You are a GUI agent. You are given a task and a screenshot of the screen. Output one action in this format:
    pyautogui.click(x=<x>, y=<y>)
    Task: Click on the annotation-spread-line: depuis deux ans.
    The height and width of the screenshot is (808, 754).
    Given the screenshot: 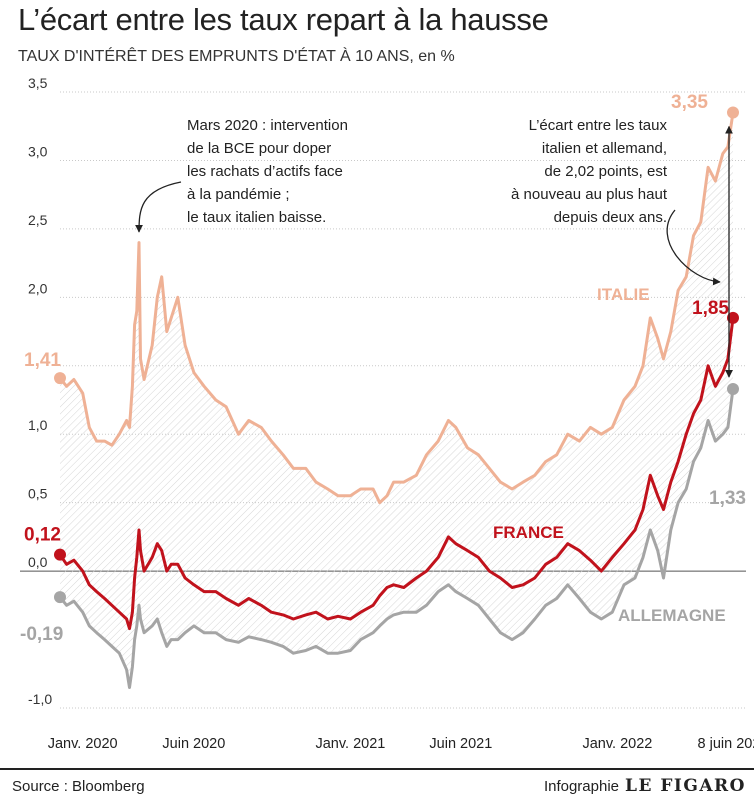 What is the action you would take?
    pyautogui.click(x=610, y=217)
    